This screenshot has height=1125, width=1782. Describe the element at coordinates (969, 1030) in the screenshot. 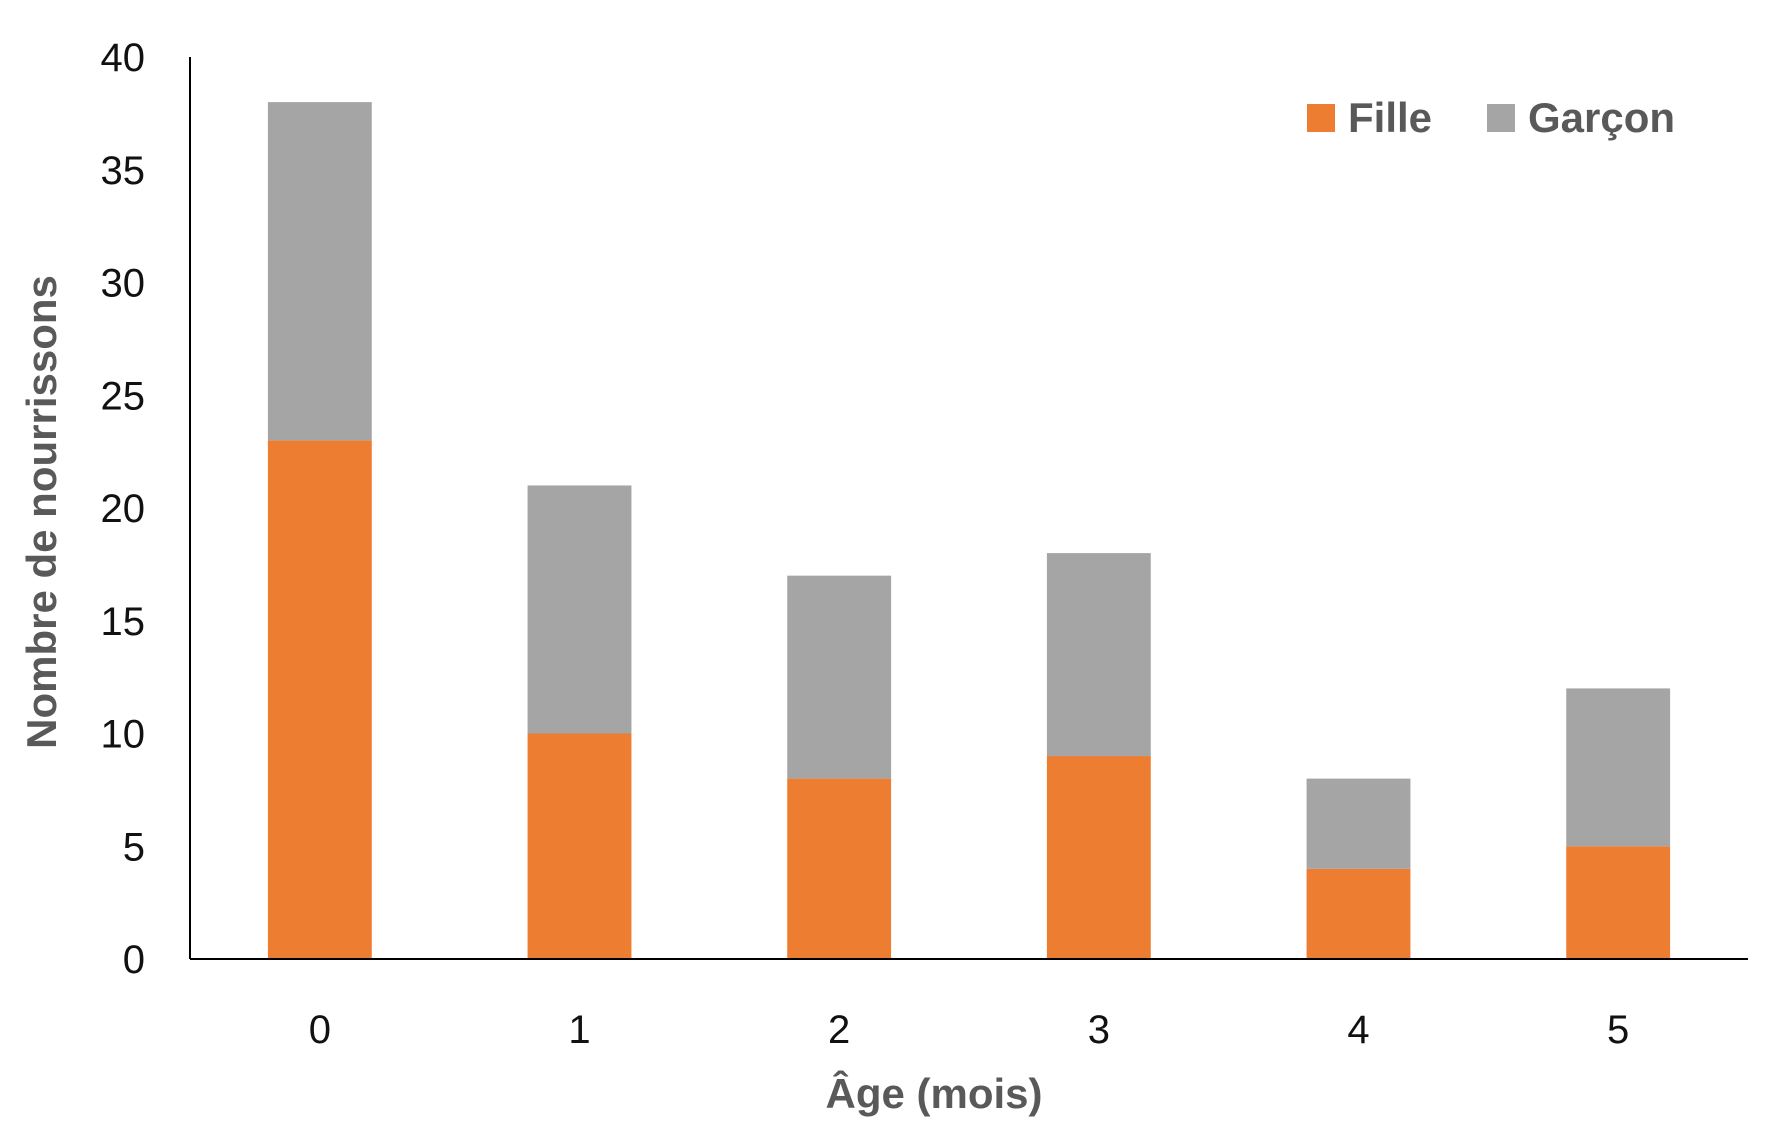

I see `x-tick-labels: 0 1 2 3 4 5` at that location.